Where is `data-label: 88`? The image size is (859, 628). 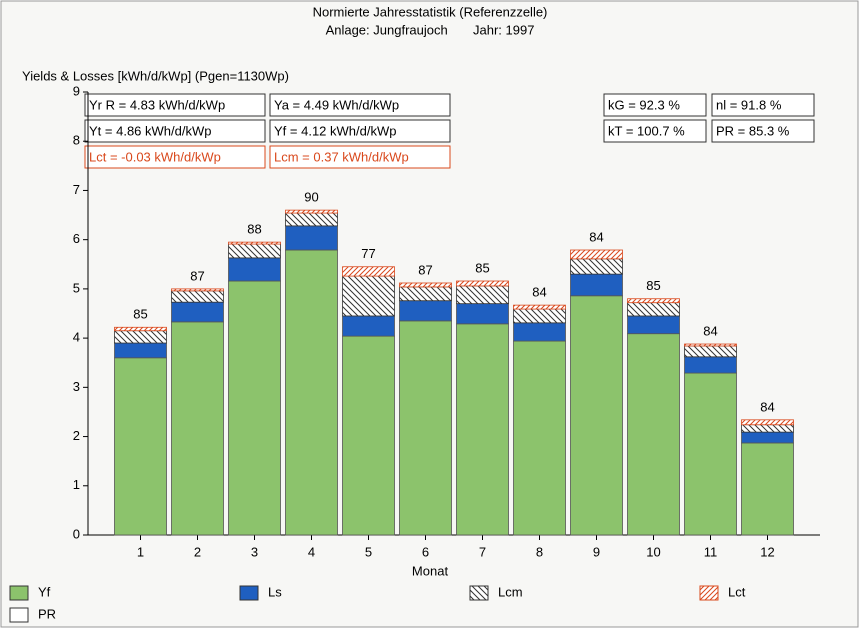
data-label: 88 is located at coordinates (254, 229).